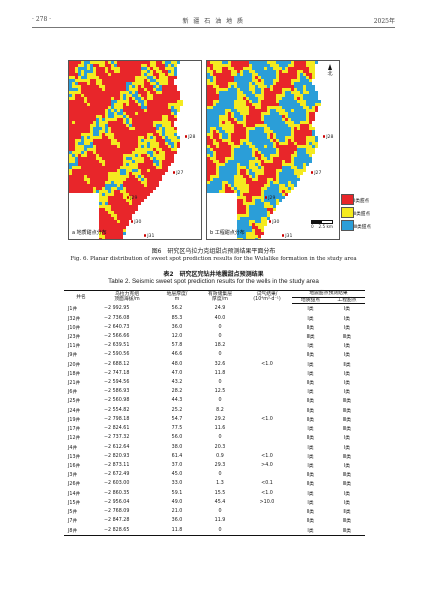  What do you see at coordinates (220, 346) in the screenshot?
I see `cell-effective: 18.2` at bounding box center [220, 346].